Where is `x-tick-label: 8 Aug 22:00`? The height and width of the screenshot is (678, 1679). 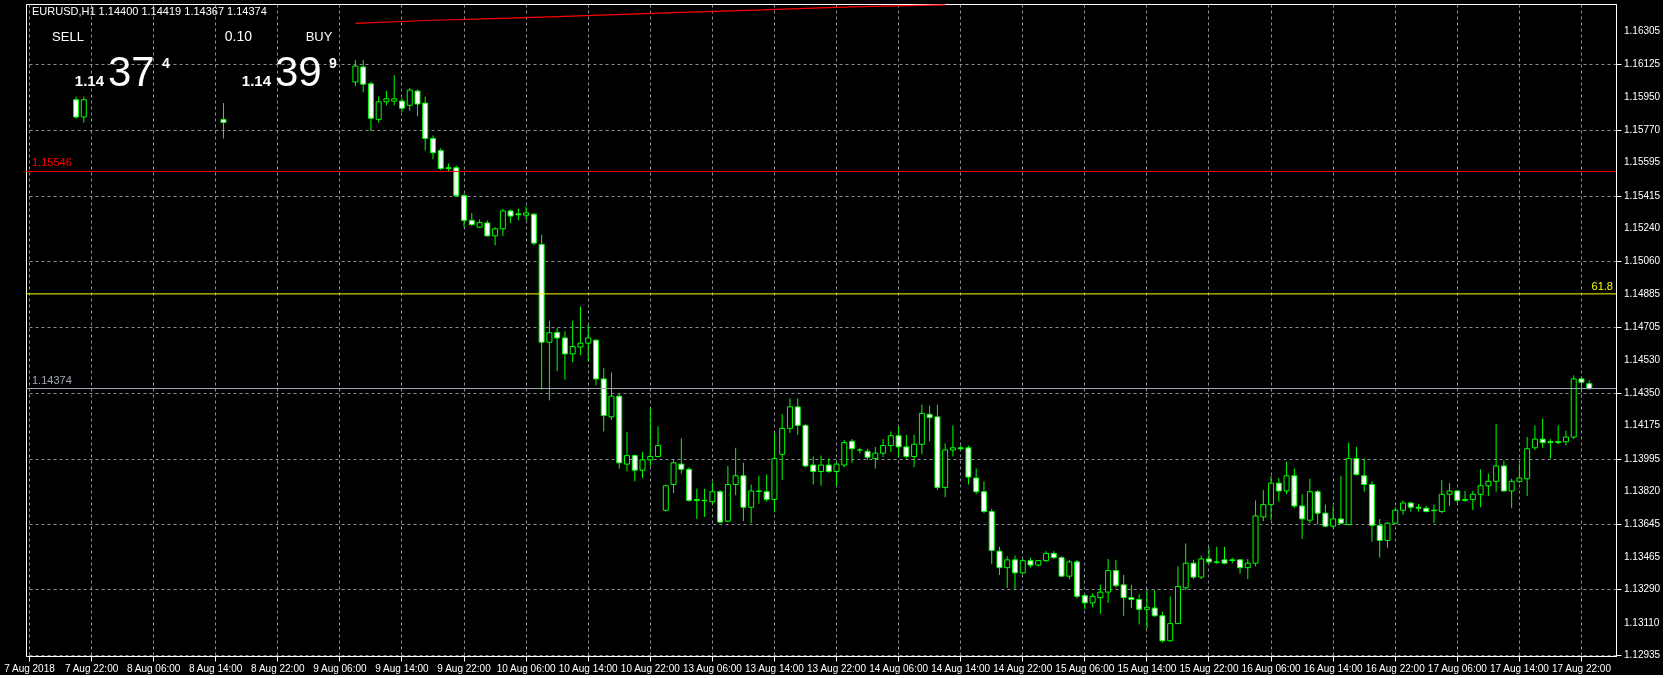 x-tick-label: 8 Aug 22:00 is located at coordinates (278, 668).